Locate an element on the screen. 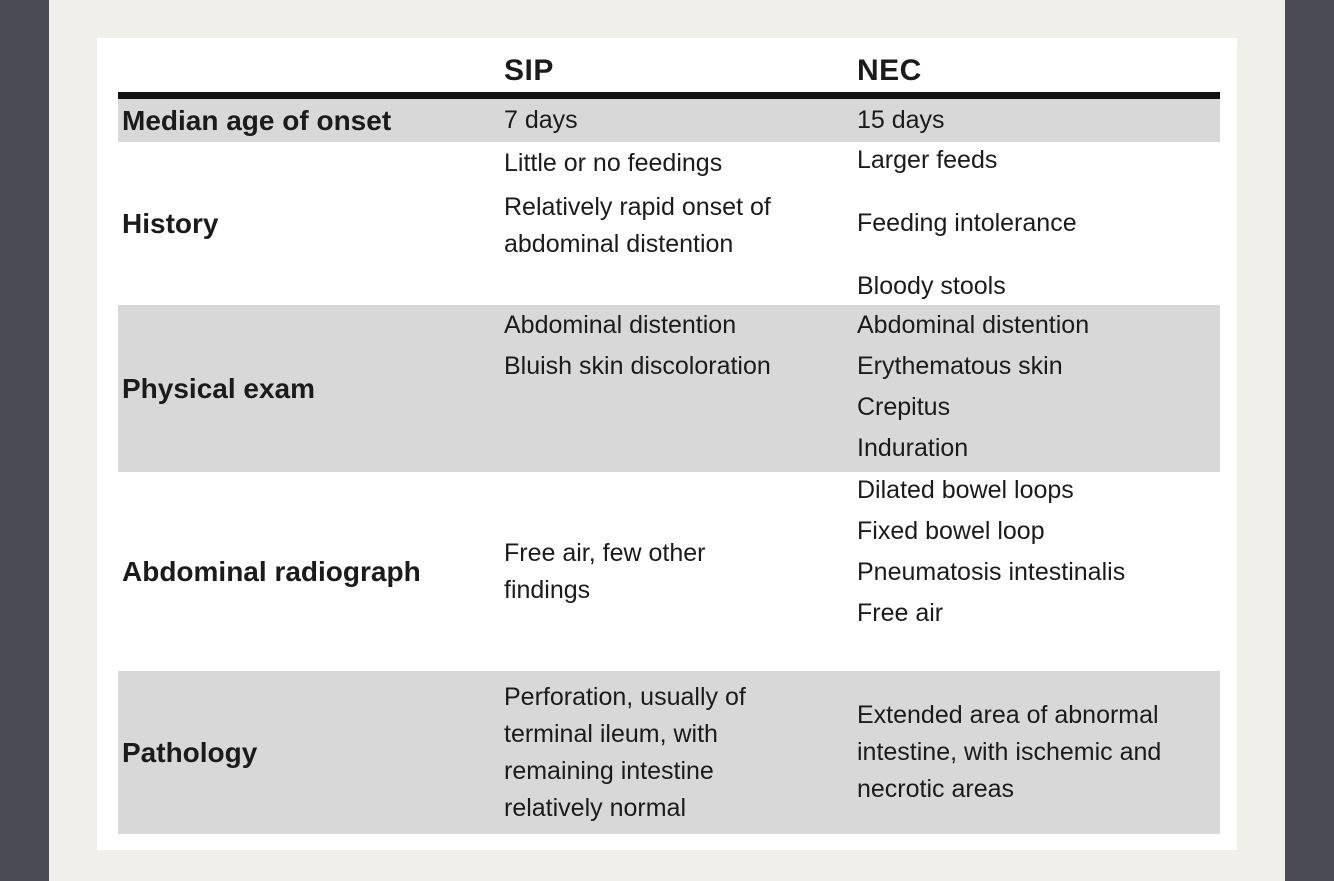 The width and height of the screenshot is (1334, 881). row-label-text: Abdominal radiograph is located at coordinates (271, 571).